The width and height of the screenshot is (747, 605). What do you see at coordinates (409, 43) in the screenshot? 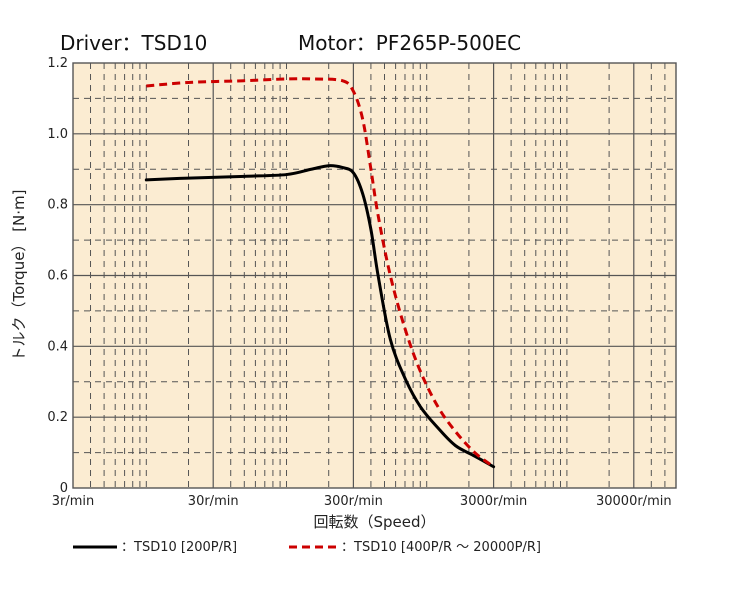
I see `motor-label: Motor：PF265P-500EC` at bounding box center [409, 43].